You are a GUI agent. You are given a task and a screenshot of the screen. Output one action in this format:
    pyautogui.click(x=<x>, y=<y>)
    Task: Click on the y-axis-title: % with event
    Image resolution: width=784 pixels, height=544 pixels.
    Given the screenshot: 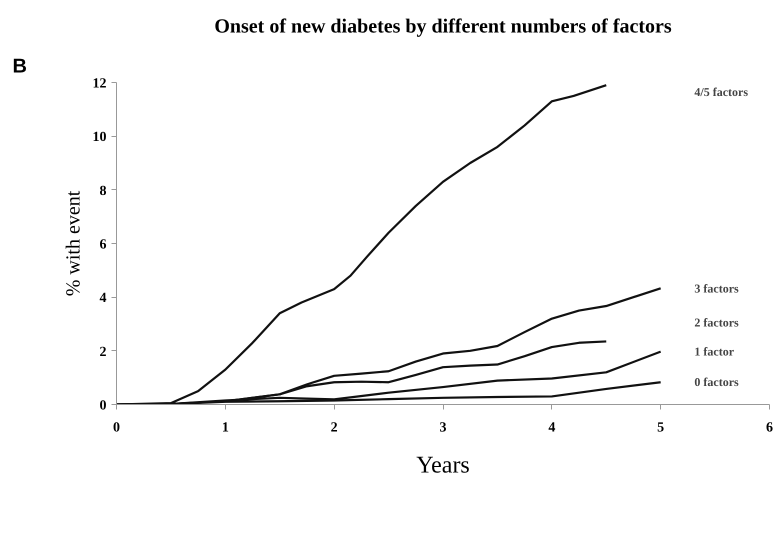 What is the action you would take?
    pyautogui.click(x=73, y=243)
    